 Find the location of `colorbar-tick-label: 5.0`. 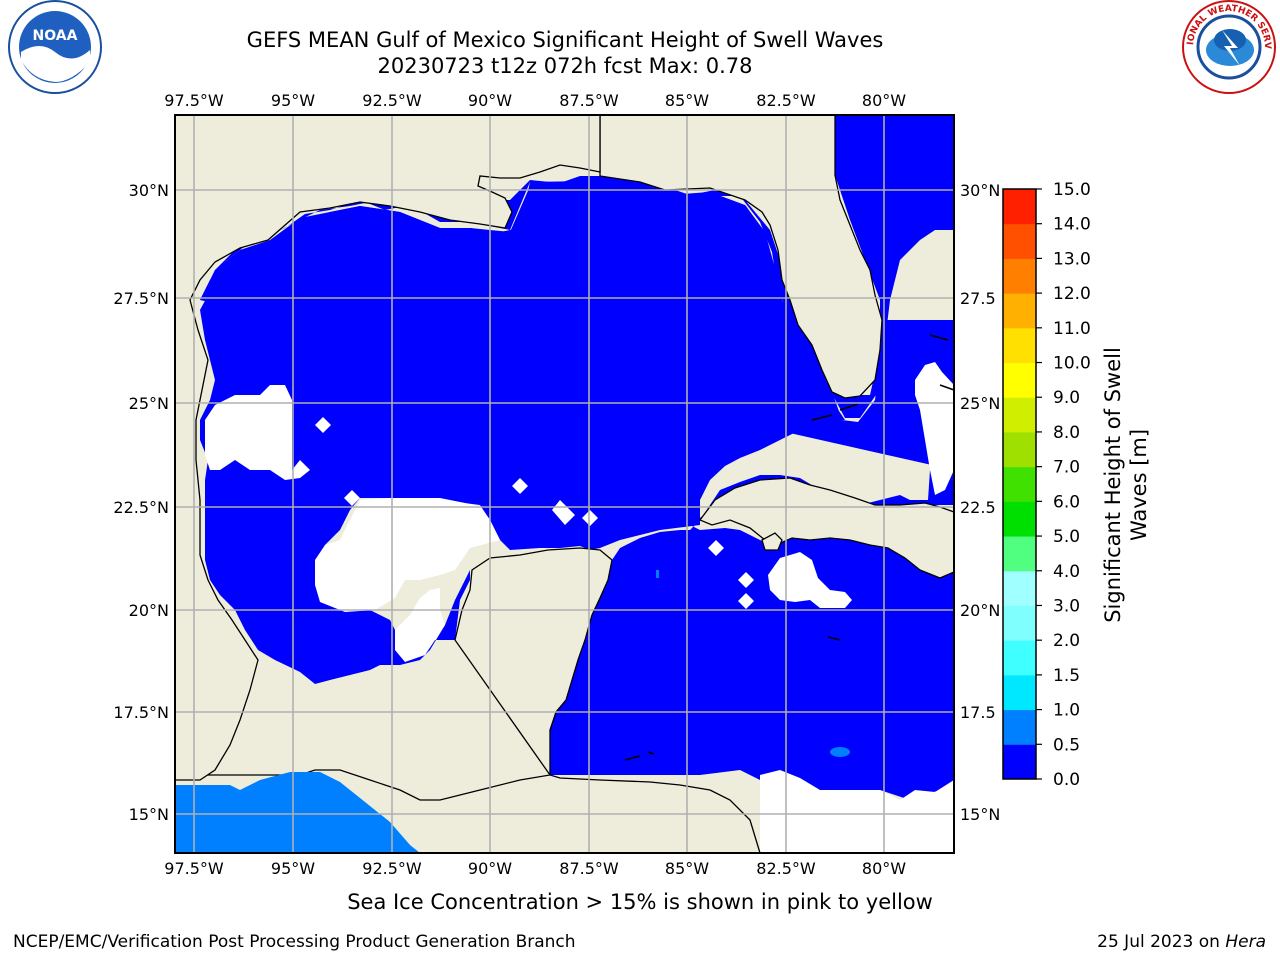

colorbar-tick-label: 5.0 is located at coordinates (1066, 537).